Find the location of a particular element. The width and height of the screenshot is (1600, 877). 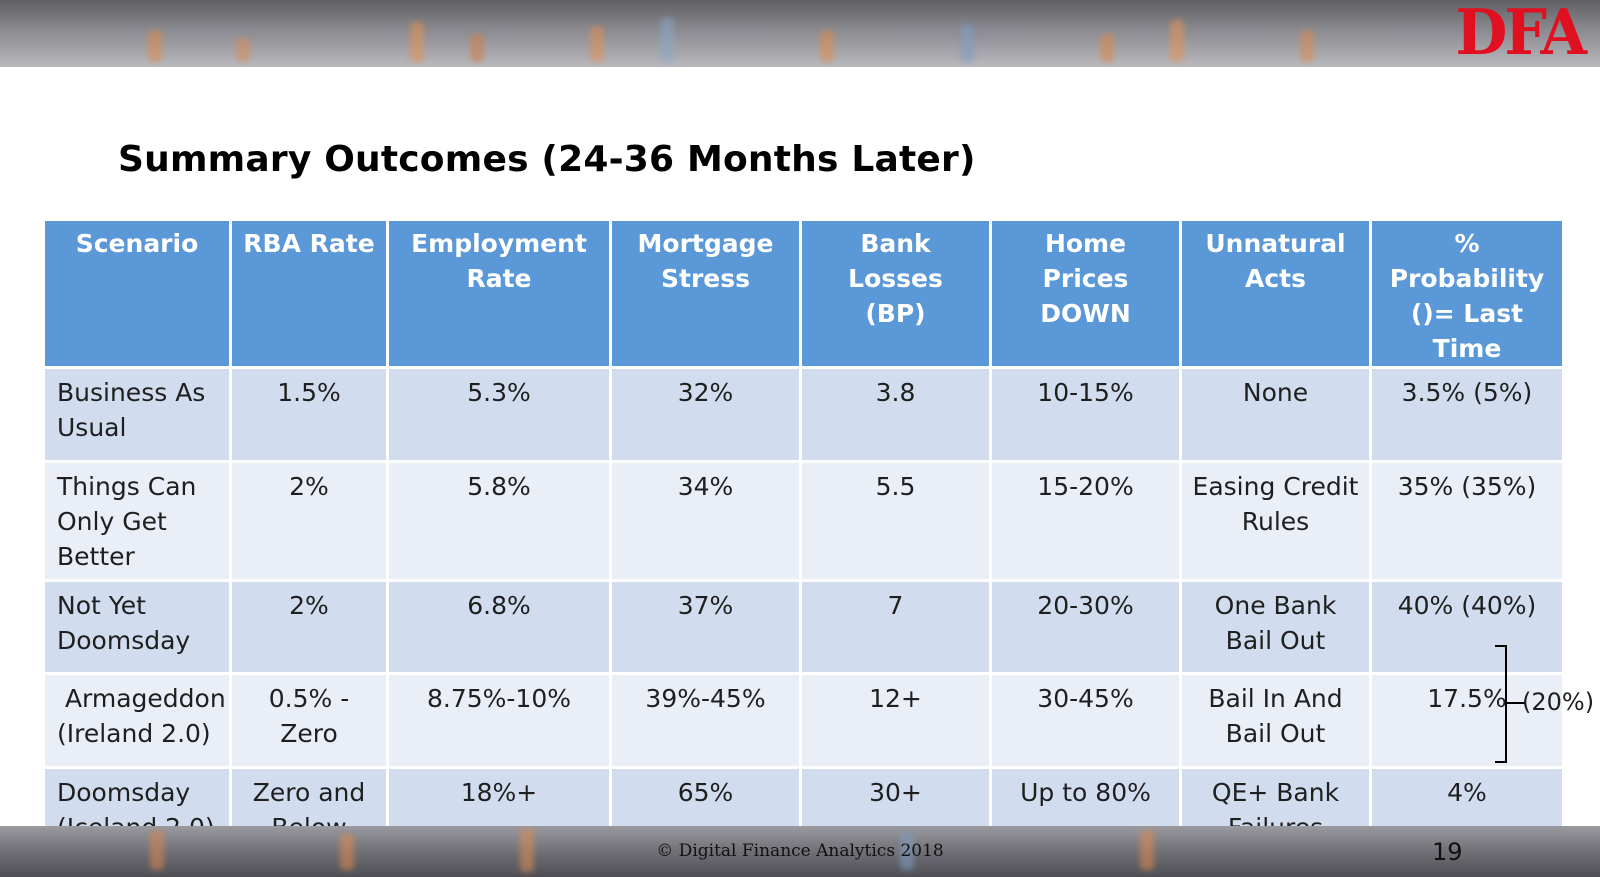

combined-probability-label: (20%) is located at coordinates (1558, 702).